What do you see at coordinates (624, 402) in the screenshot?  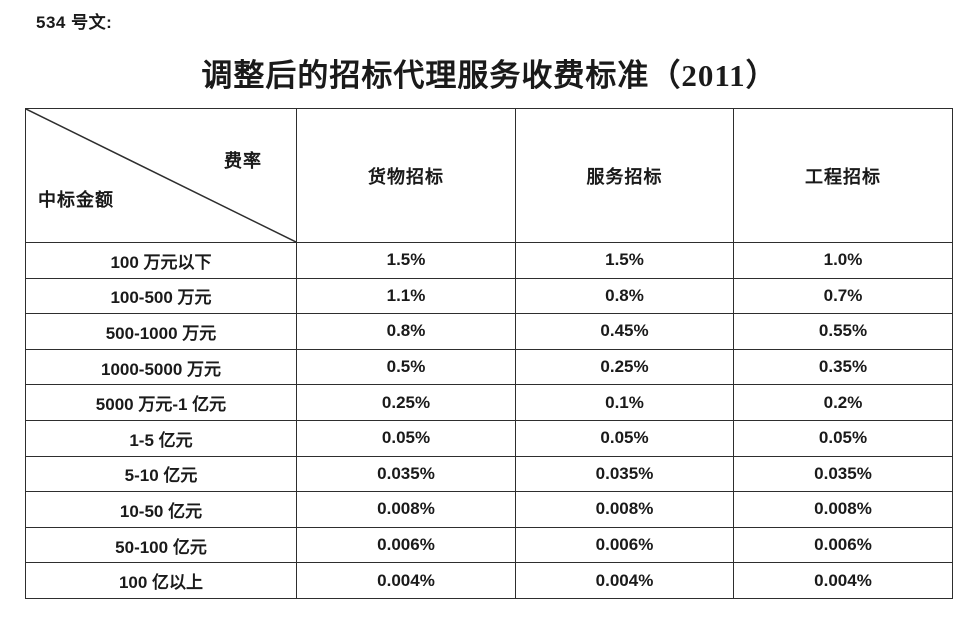 I see `rate-value-cell: 0.1%` at bounding box center [624, 402].